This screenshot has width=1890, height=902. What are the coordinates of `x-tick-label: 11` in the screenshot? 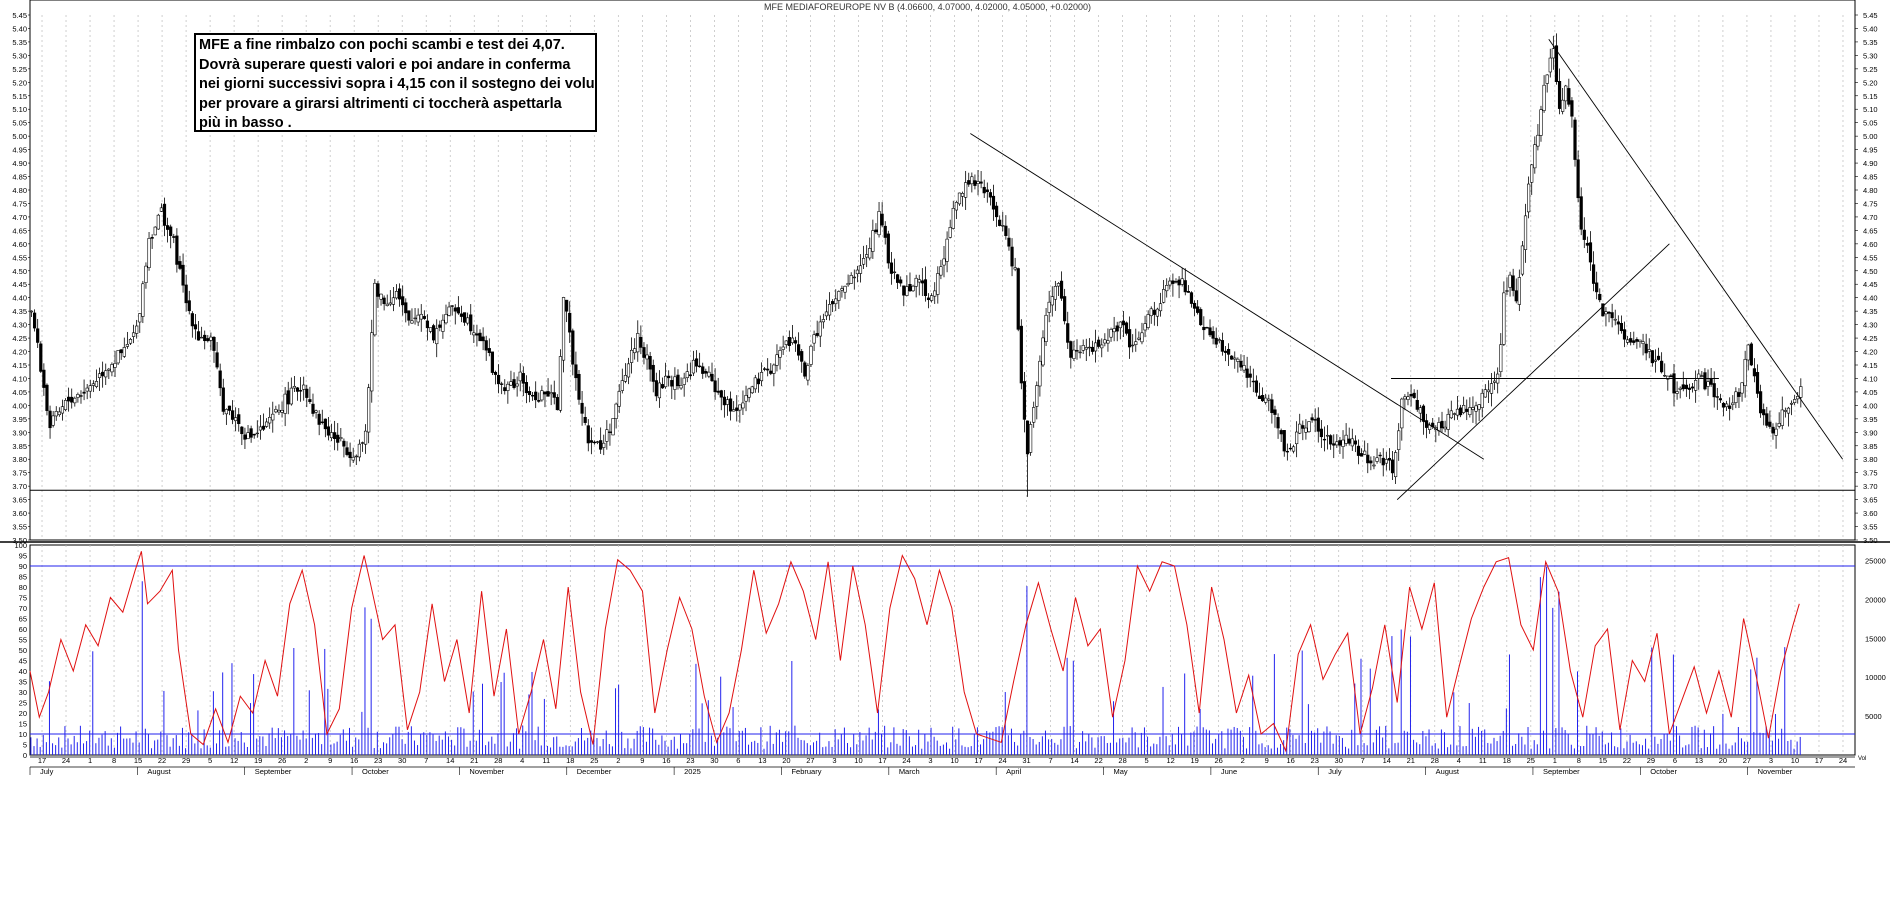 It's located at (546, 760).